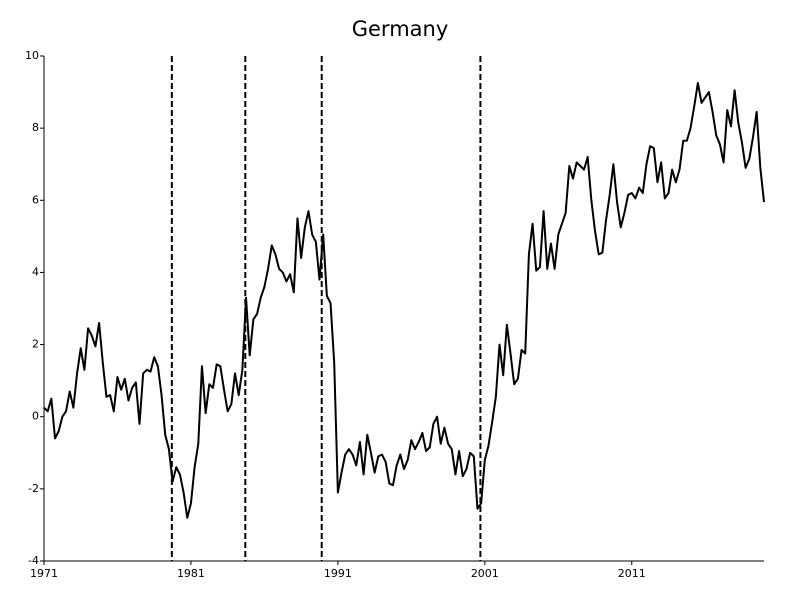 The height and width of the screenshot is (604, 800). Describe the element at coordinates (485, 573) in the screenshot. I see `x-tick-label: 2001` at that location.